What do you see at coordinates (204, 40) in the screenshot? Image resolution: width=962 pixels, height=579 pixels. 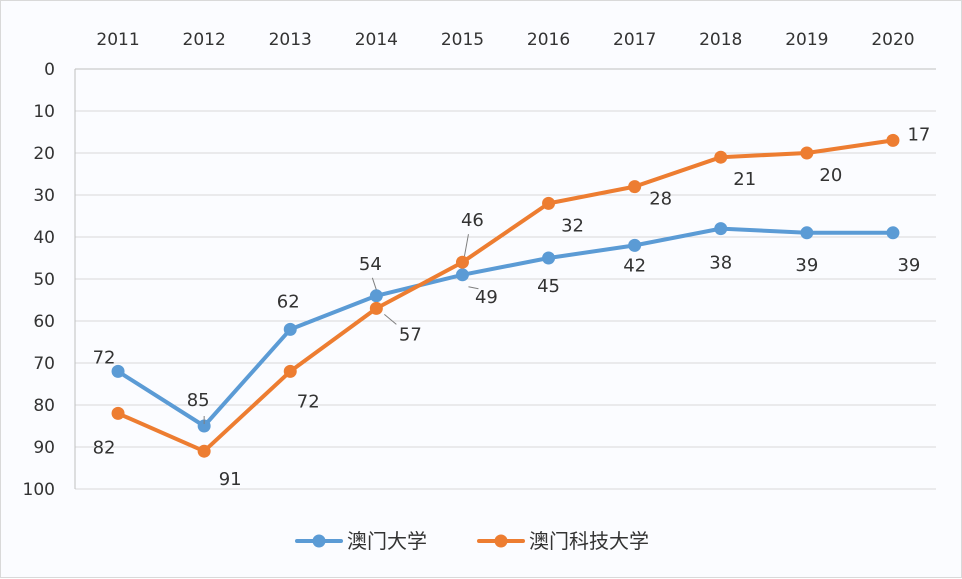 I see `x-tick-label: 2012` at bounding box center [204, 40].